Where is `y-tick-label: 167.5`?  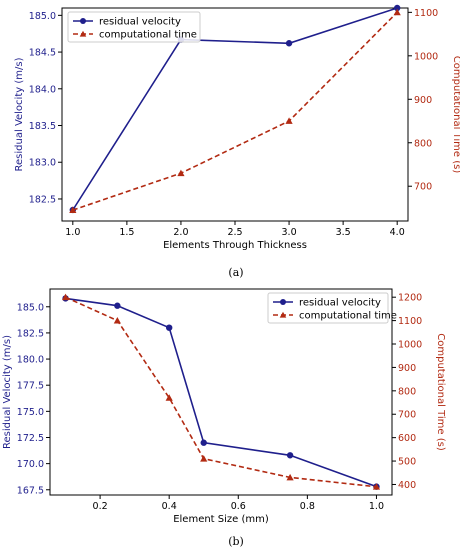
y-tick-label: 167.5 is located at coordinates (30, 490).